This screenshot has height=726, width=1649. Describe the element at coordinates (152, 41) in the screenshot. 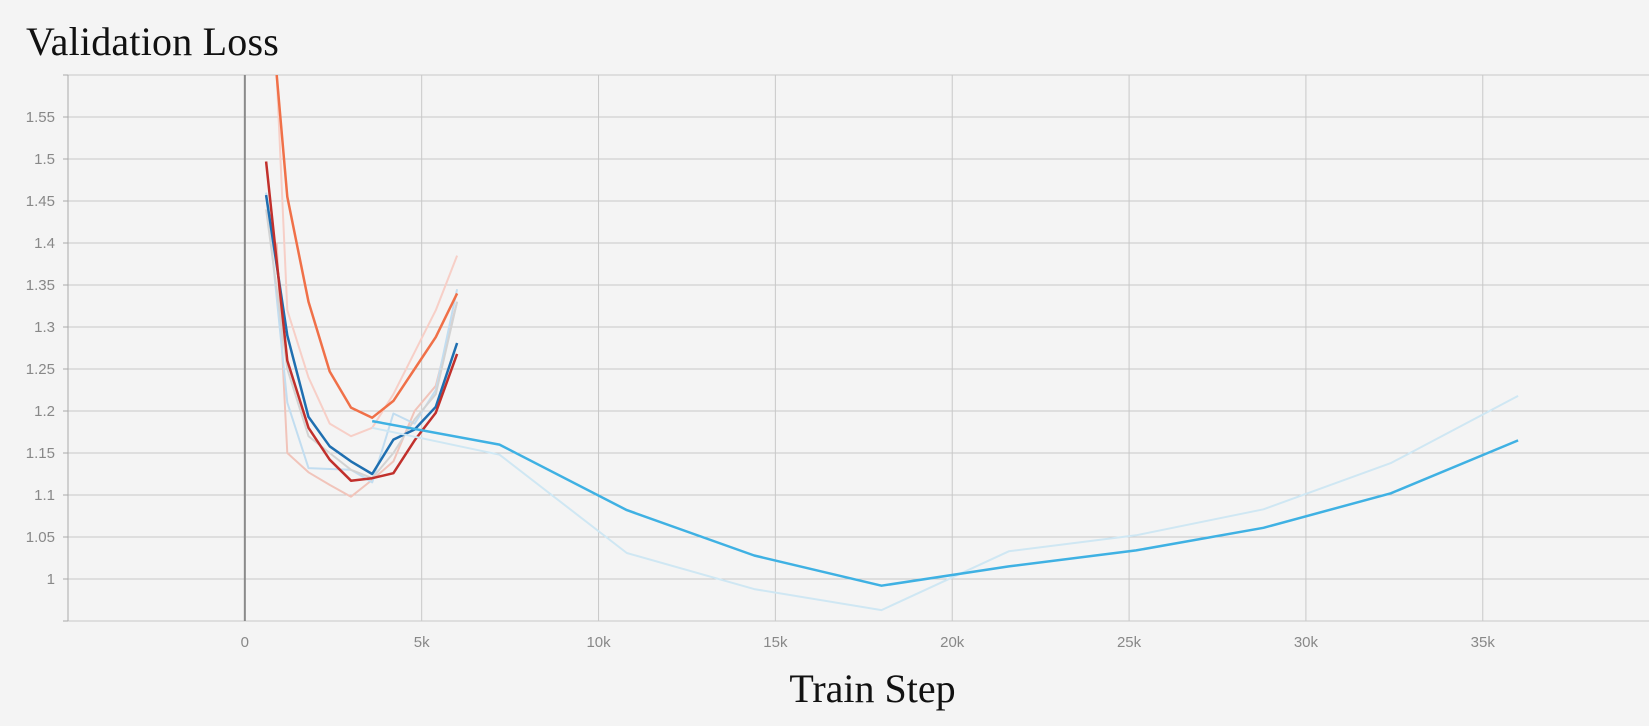

I see `chart-title: Validation Loss` at that location.